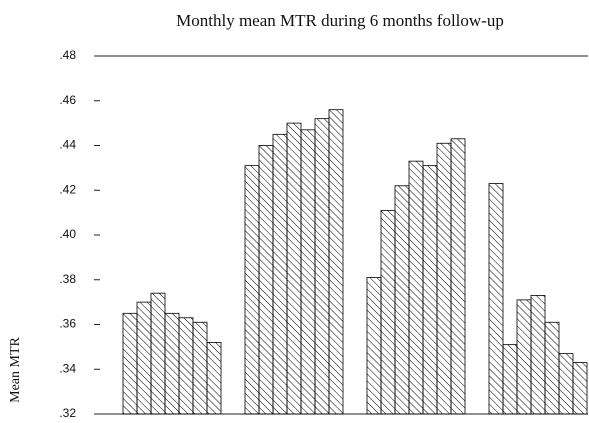 This screenshot has height=423, width=589. I want to click on y-tick-label: .32, so click(67, 413).